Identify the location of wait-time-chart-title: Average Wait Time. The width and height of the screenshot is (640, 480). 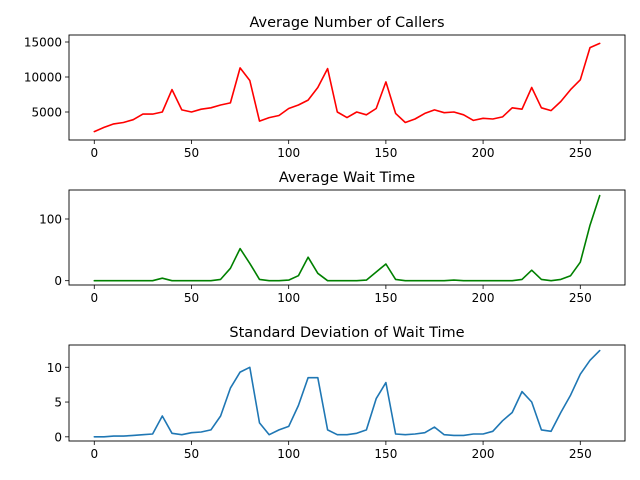
(347, 178).